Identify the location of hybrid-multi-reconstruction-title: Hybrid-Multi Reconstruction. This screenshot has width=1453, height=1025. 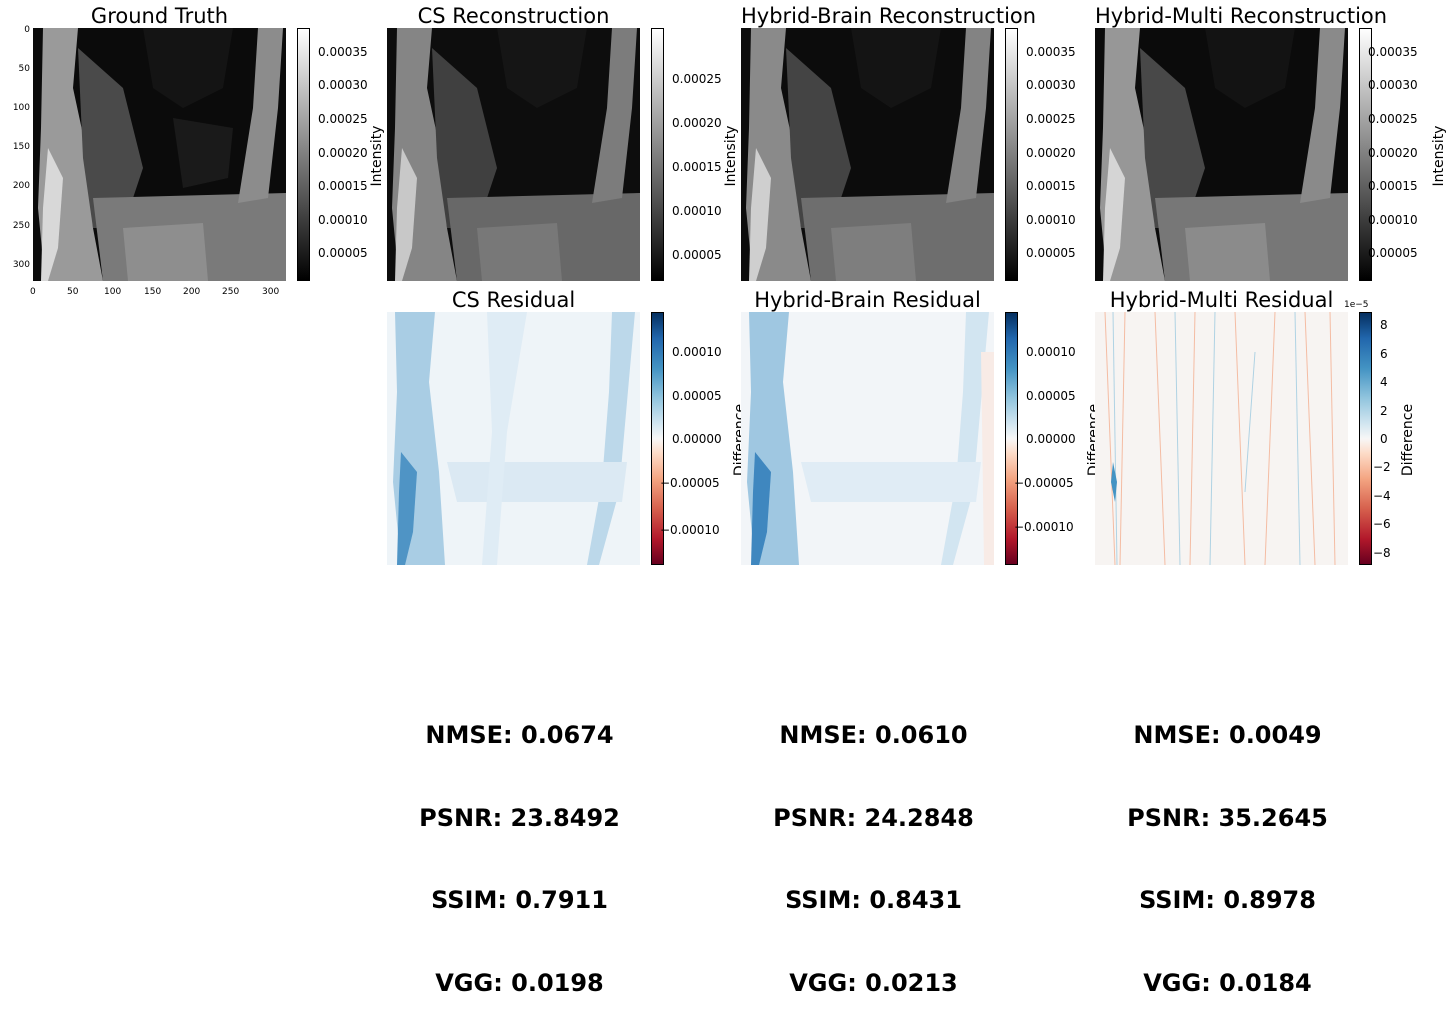
(1241, 16).